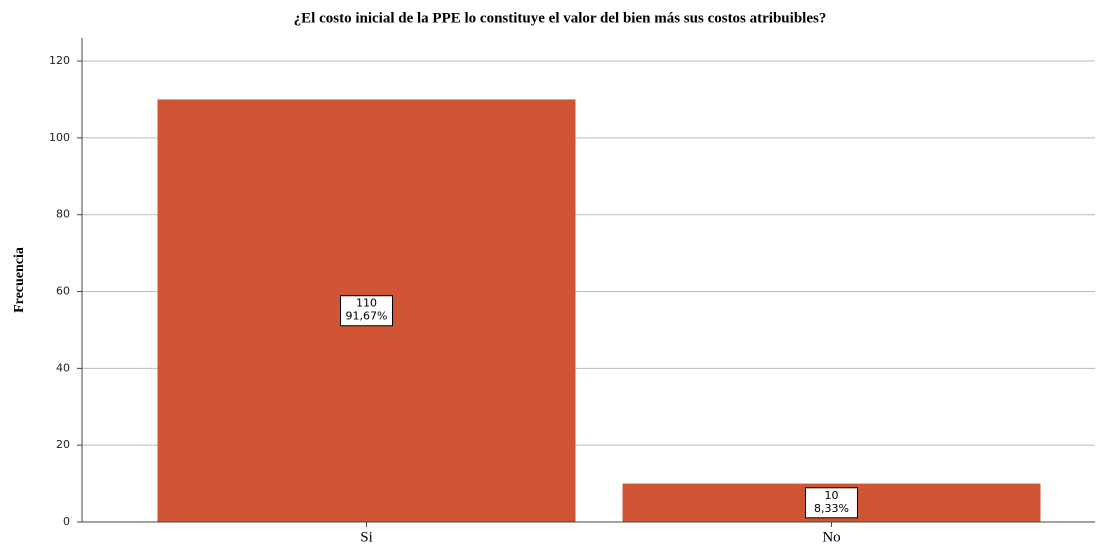 This screenshot has width=1101, height=546. What do you see at coordinates (63, 214) in the screenshot?
I see `y-tick-label: 80` at bounding box center [63, 214].